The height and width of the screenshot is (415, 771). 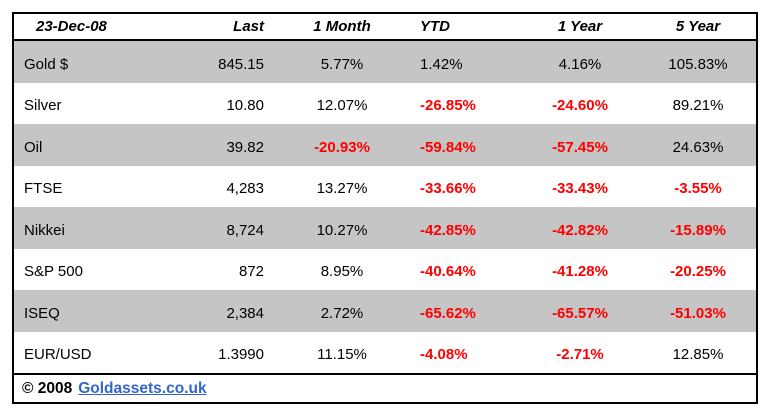 What do you see at coordinates (42, 313) in the screenshot?
I see `row-label: ISEQ` at bounding box center [42, 313].